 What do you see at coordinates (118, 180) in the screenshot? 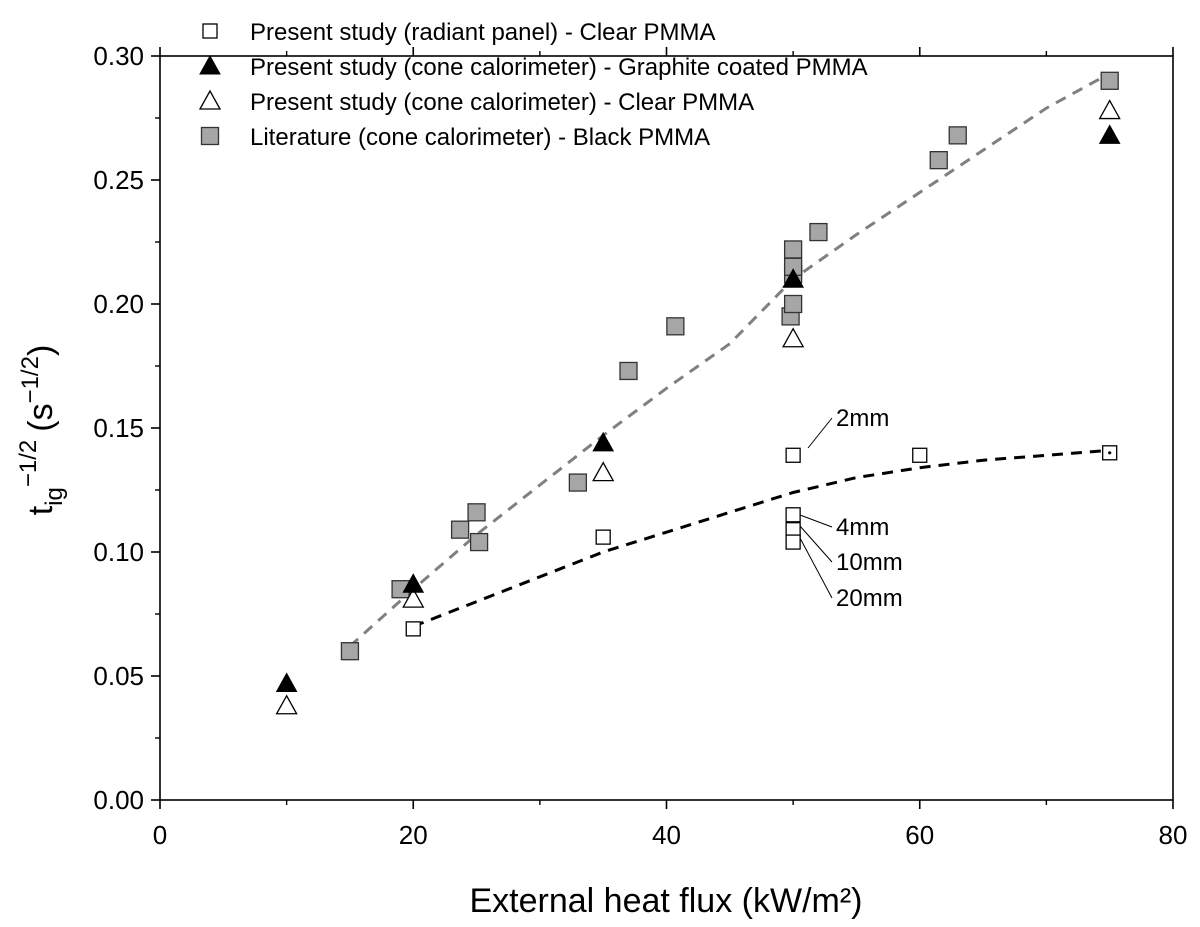
I see `y-tick-label: 0.25` at bounding box center [118, 180].